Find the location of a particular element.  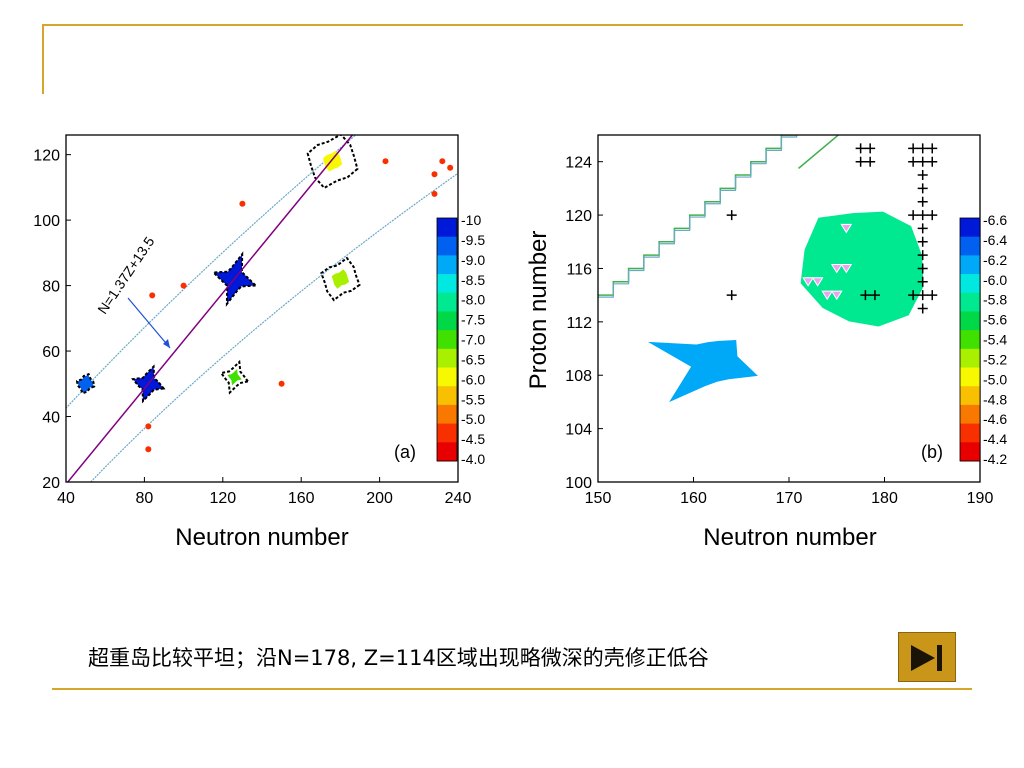

colorbar-b-tick-11: -4.4 is located at coordinates (995, 439).